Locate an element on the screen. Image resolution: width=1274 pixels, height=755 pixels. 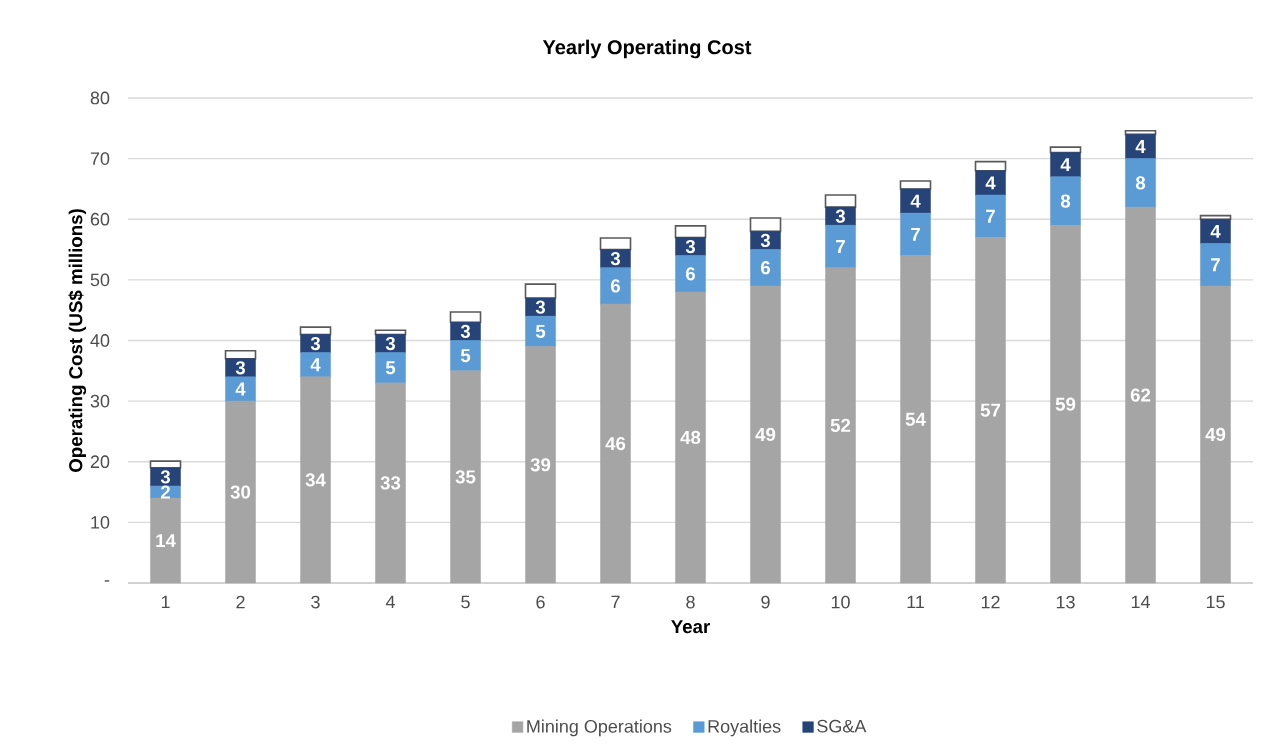
data-label: 59 is located at coordinates (1065, 404).